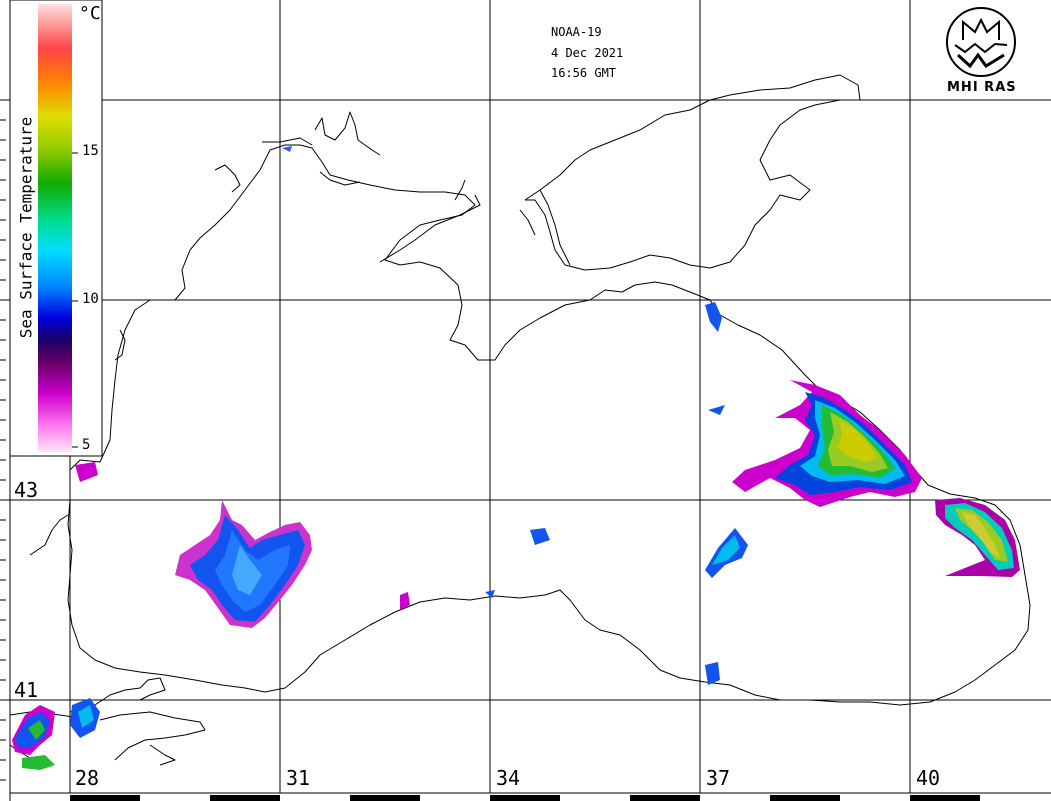  Describe the element at coordinates (5, 400) in the screenshot. I see `left-scale` at that location.